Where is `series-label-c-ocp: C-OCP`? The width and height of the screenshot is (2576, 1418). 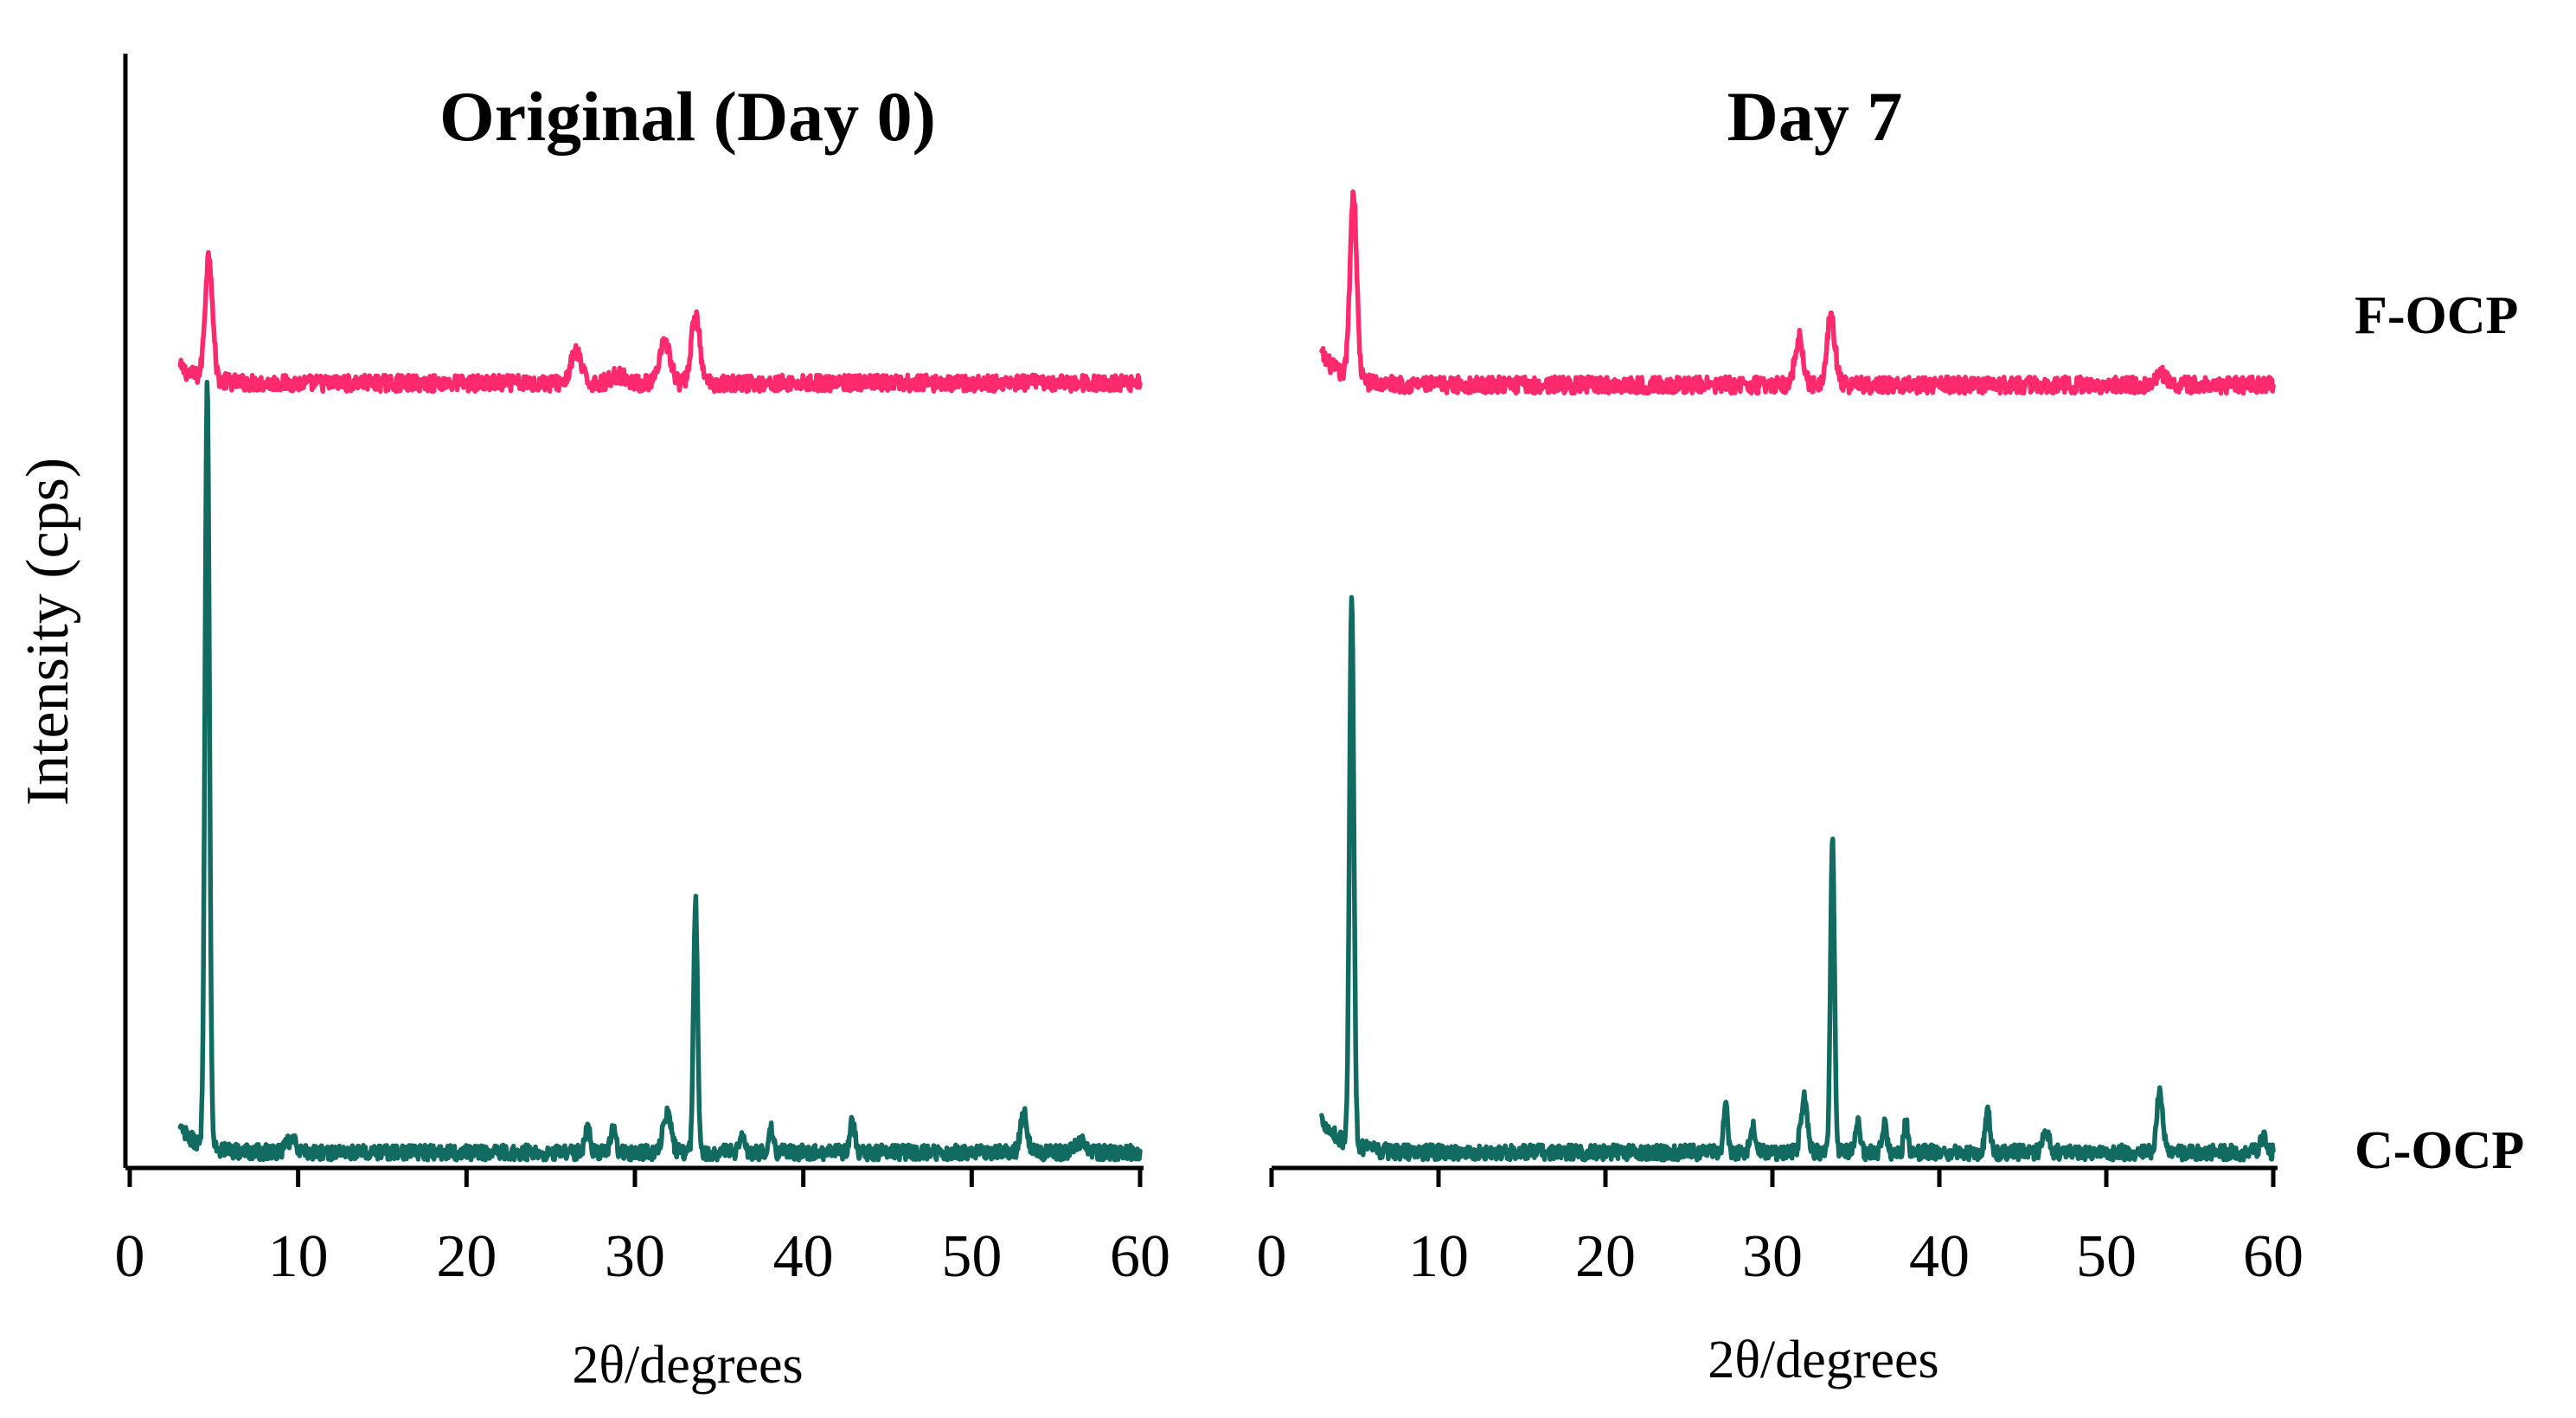
series-label-c-ocp: C-OCP is located at coordinates (2439, 1151).